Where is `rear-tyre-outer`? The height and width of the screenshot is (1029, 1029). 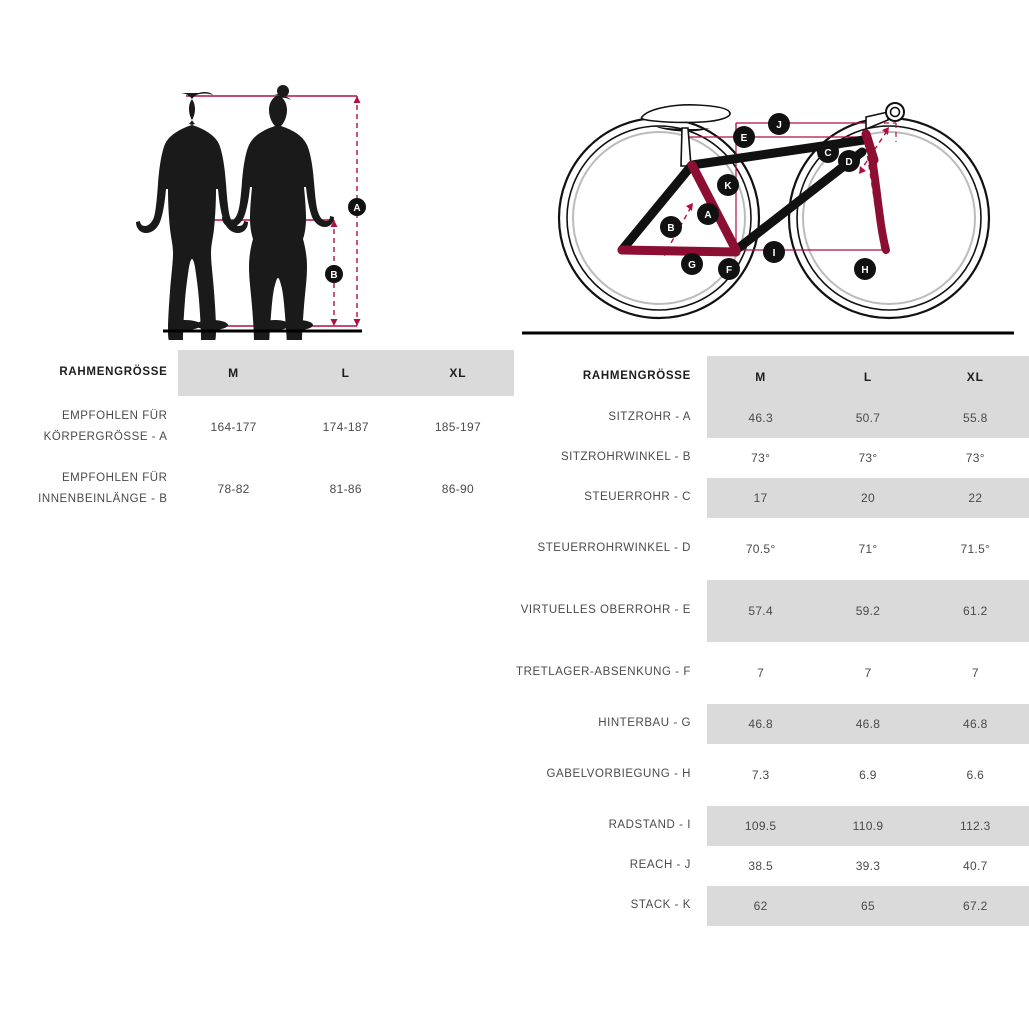
rear-tyre-outer is located at coordinates (659, 218).